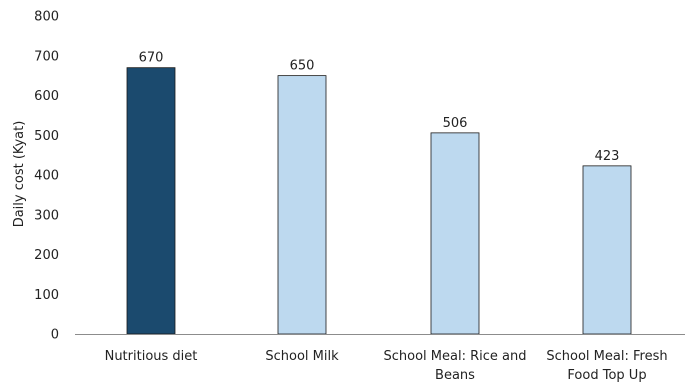 This screenshot has height=382, width=689. What do you see at coordinates (46, 255) in the screenshot?
I see `y-tick-label: 200` at bounding box center [46, 255].